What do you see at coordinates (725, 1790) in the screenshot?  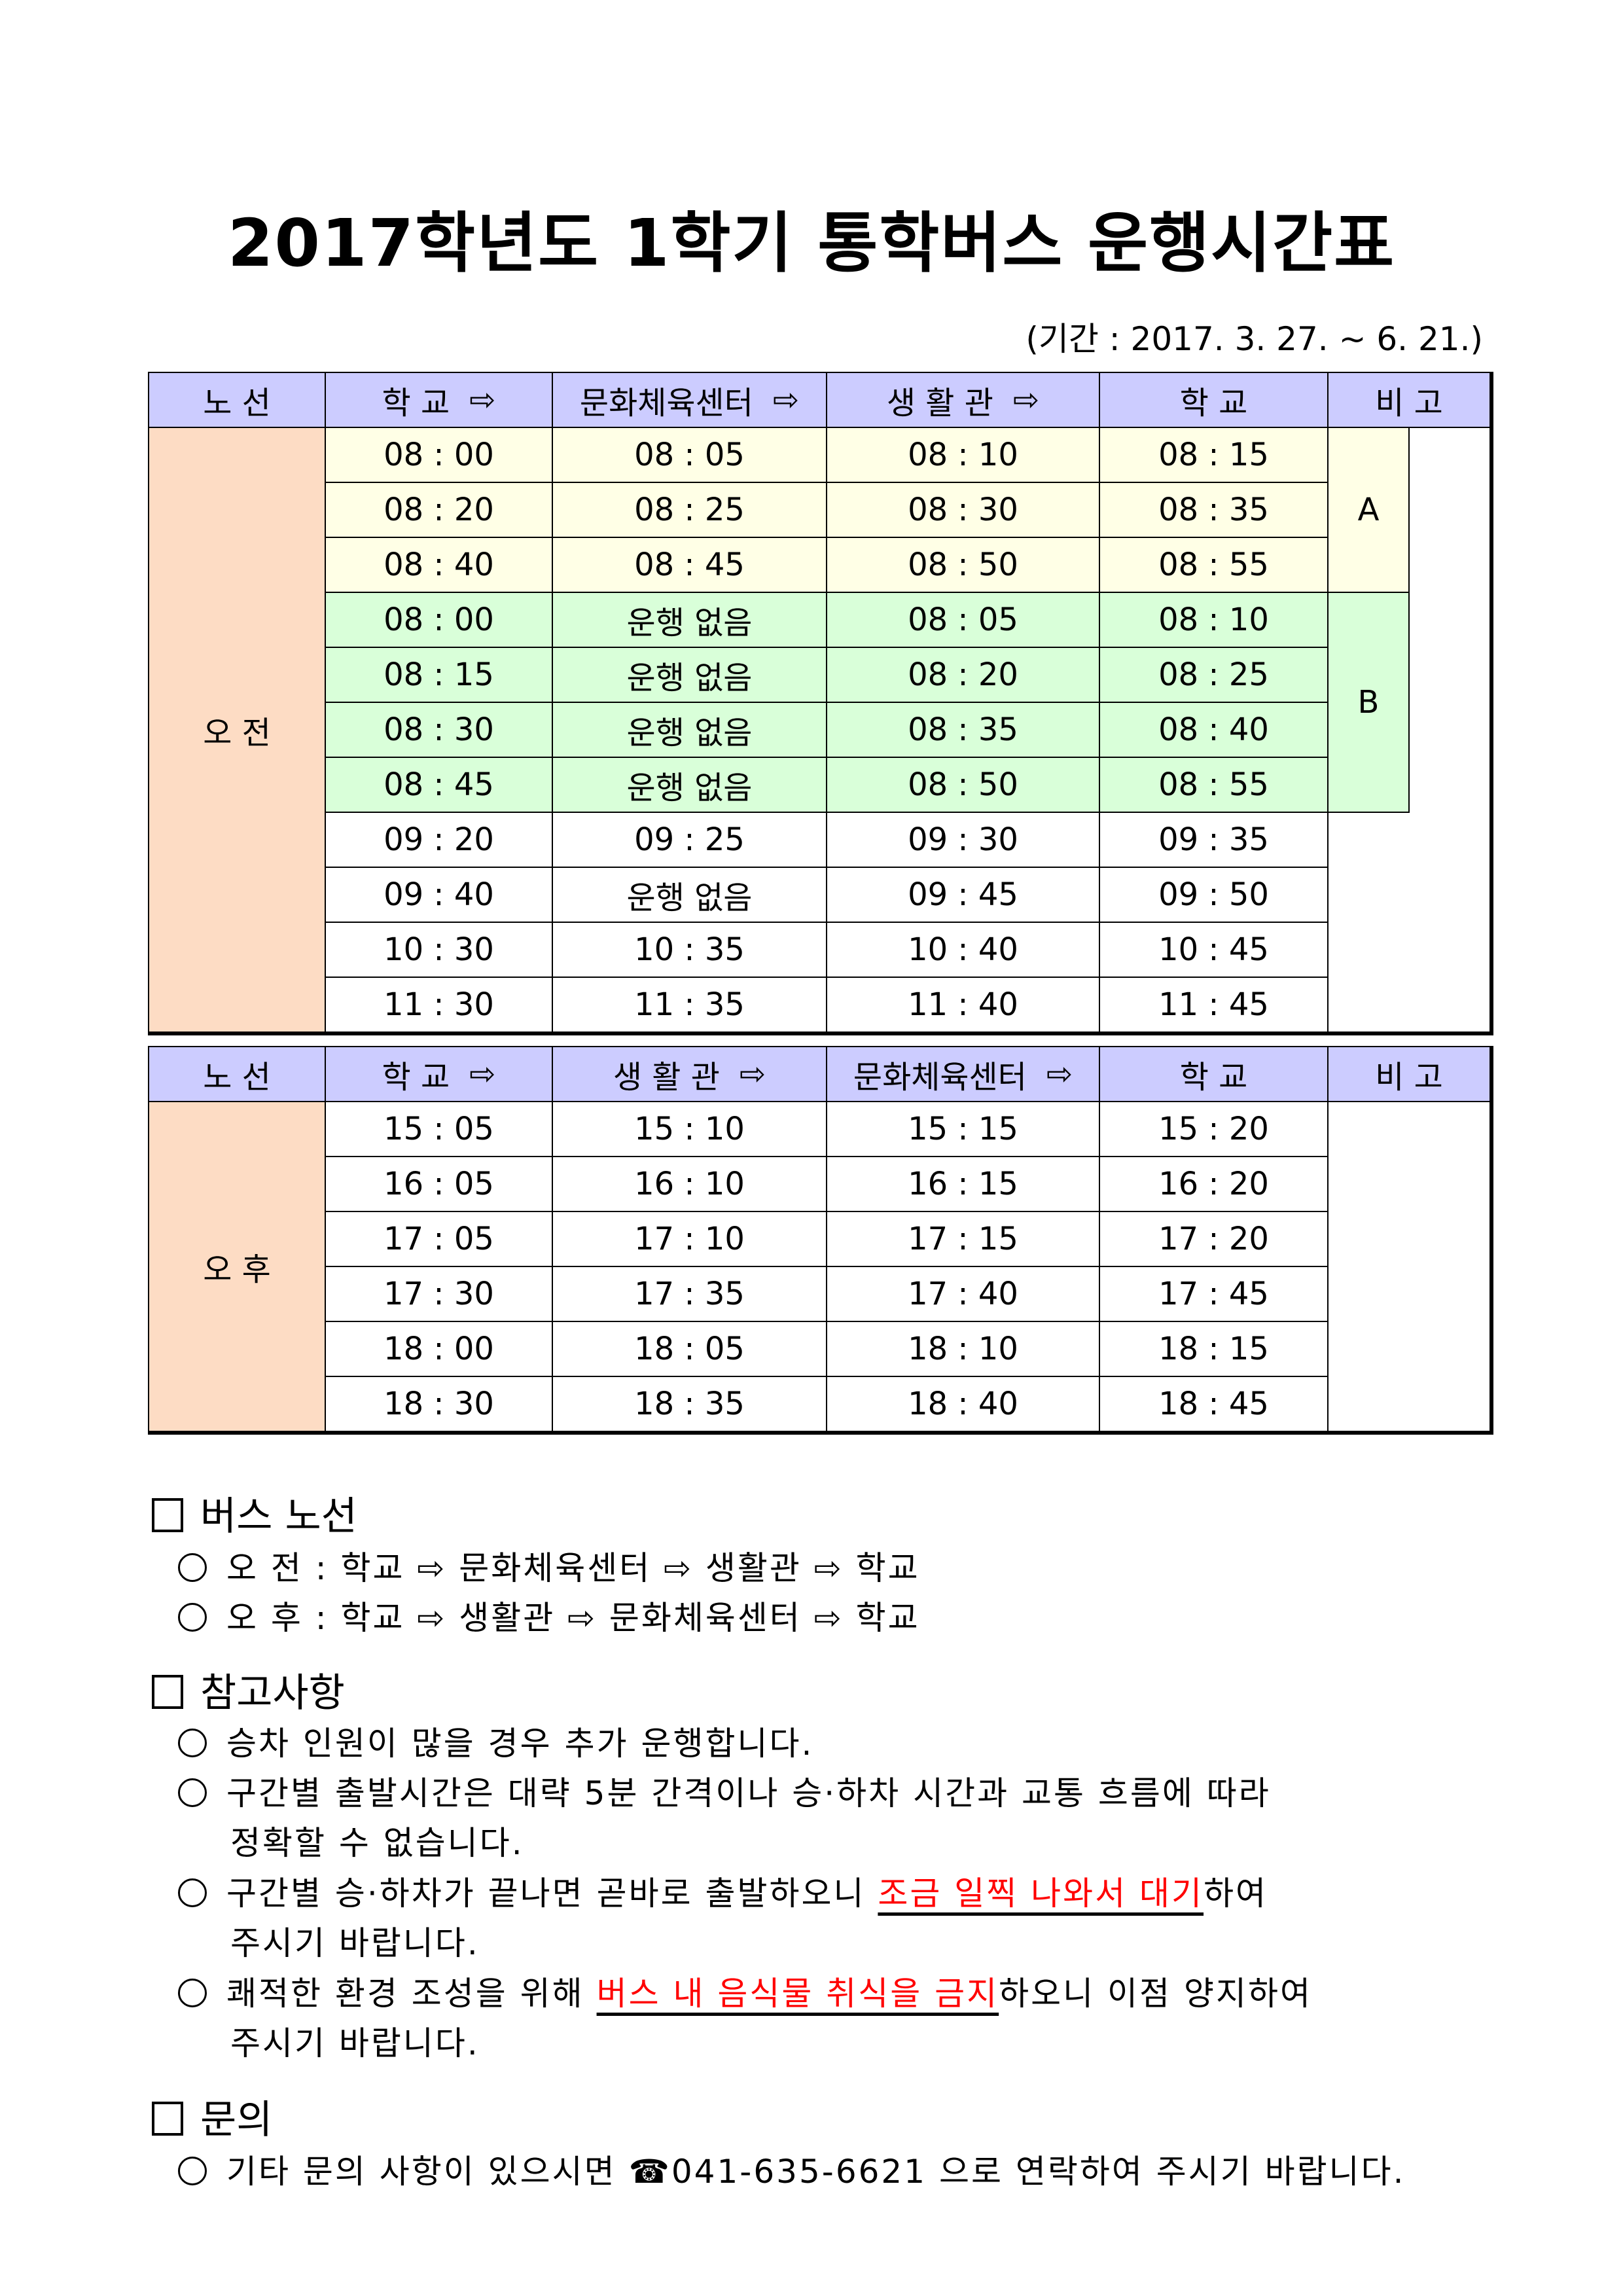 I see `note-2: 구간별 출발시간은 대략 5분 간격이나 승·하차 시간과 교통 흐름에 따라` at bounding box center [725, 1790].